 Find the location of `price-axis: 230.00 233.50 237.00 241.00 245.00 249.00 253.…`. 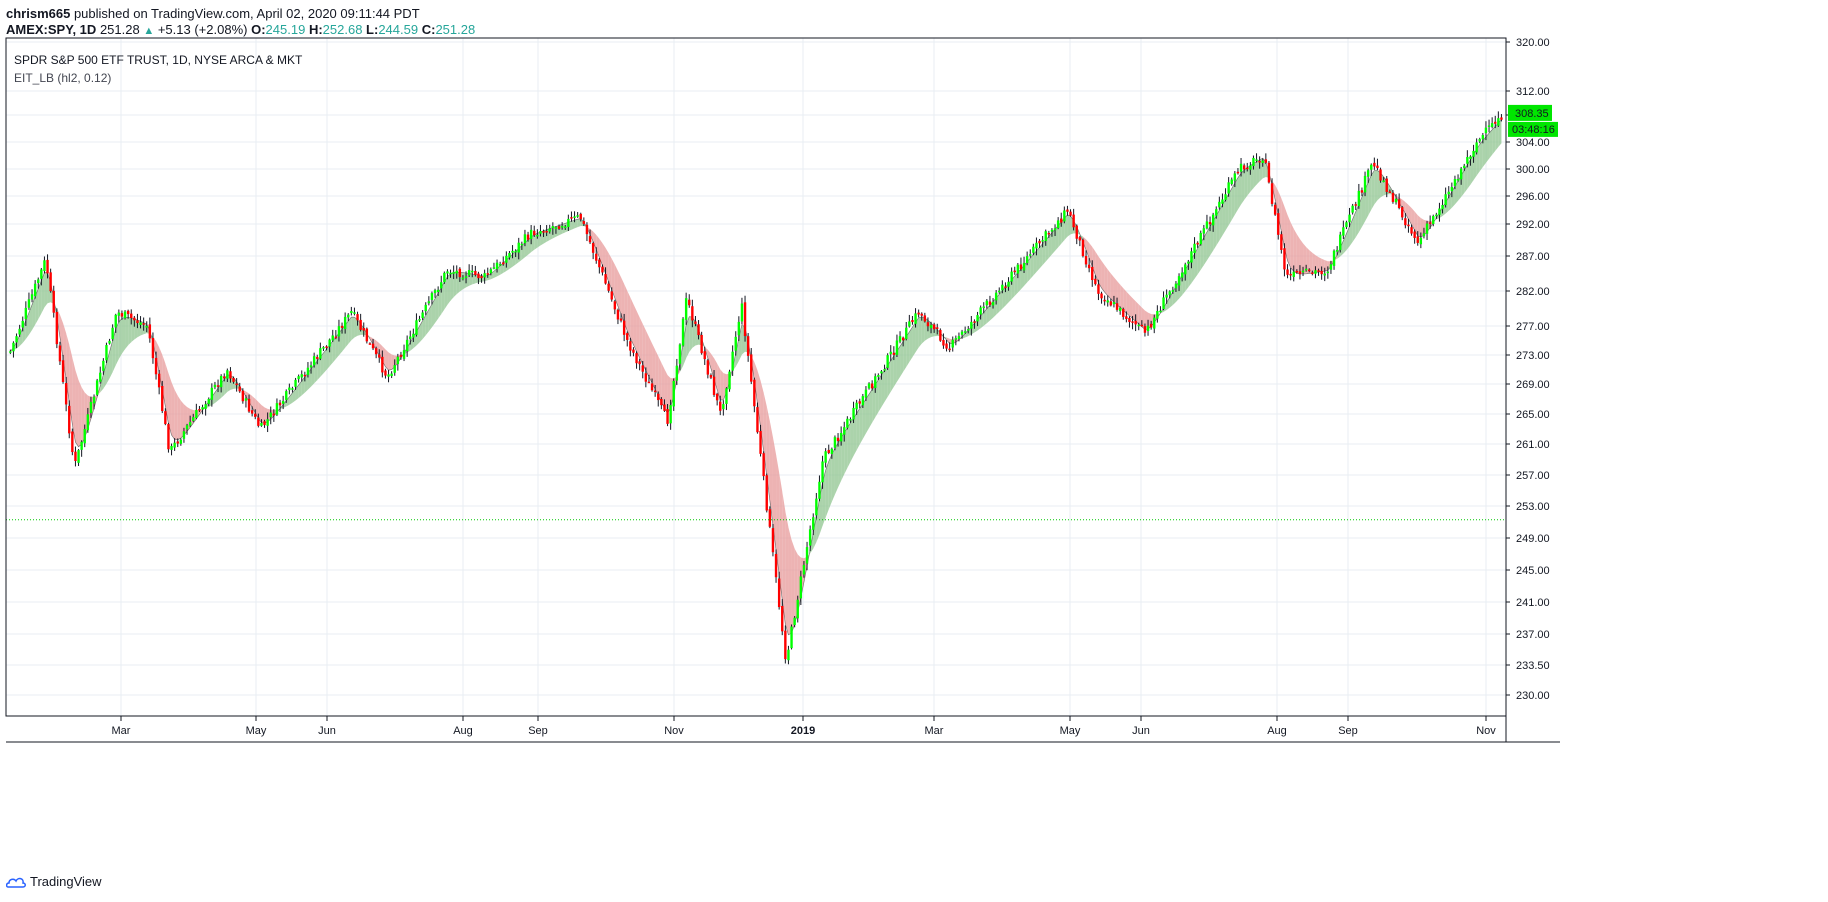

price-axis: 230.00 233.50 237.00 241.00 245.00 249.00 253.… is located at coordinates (1527, 389).